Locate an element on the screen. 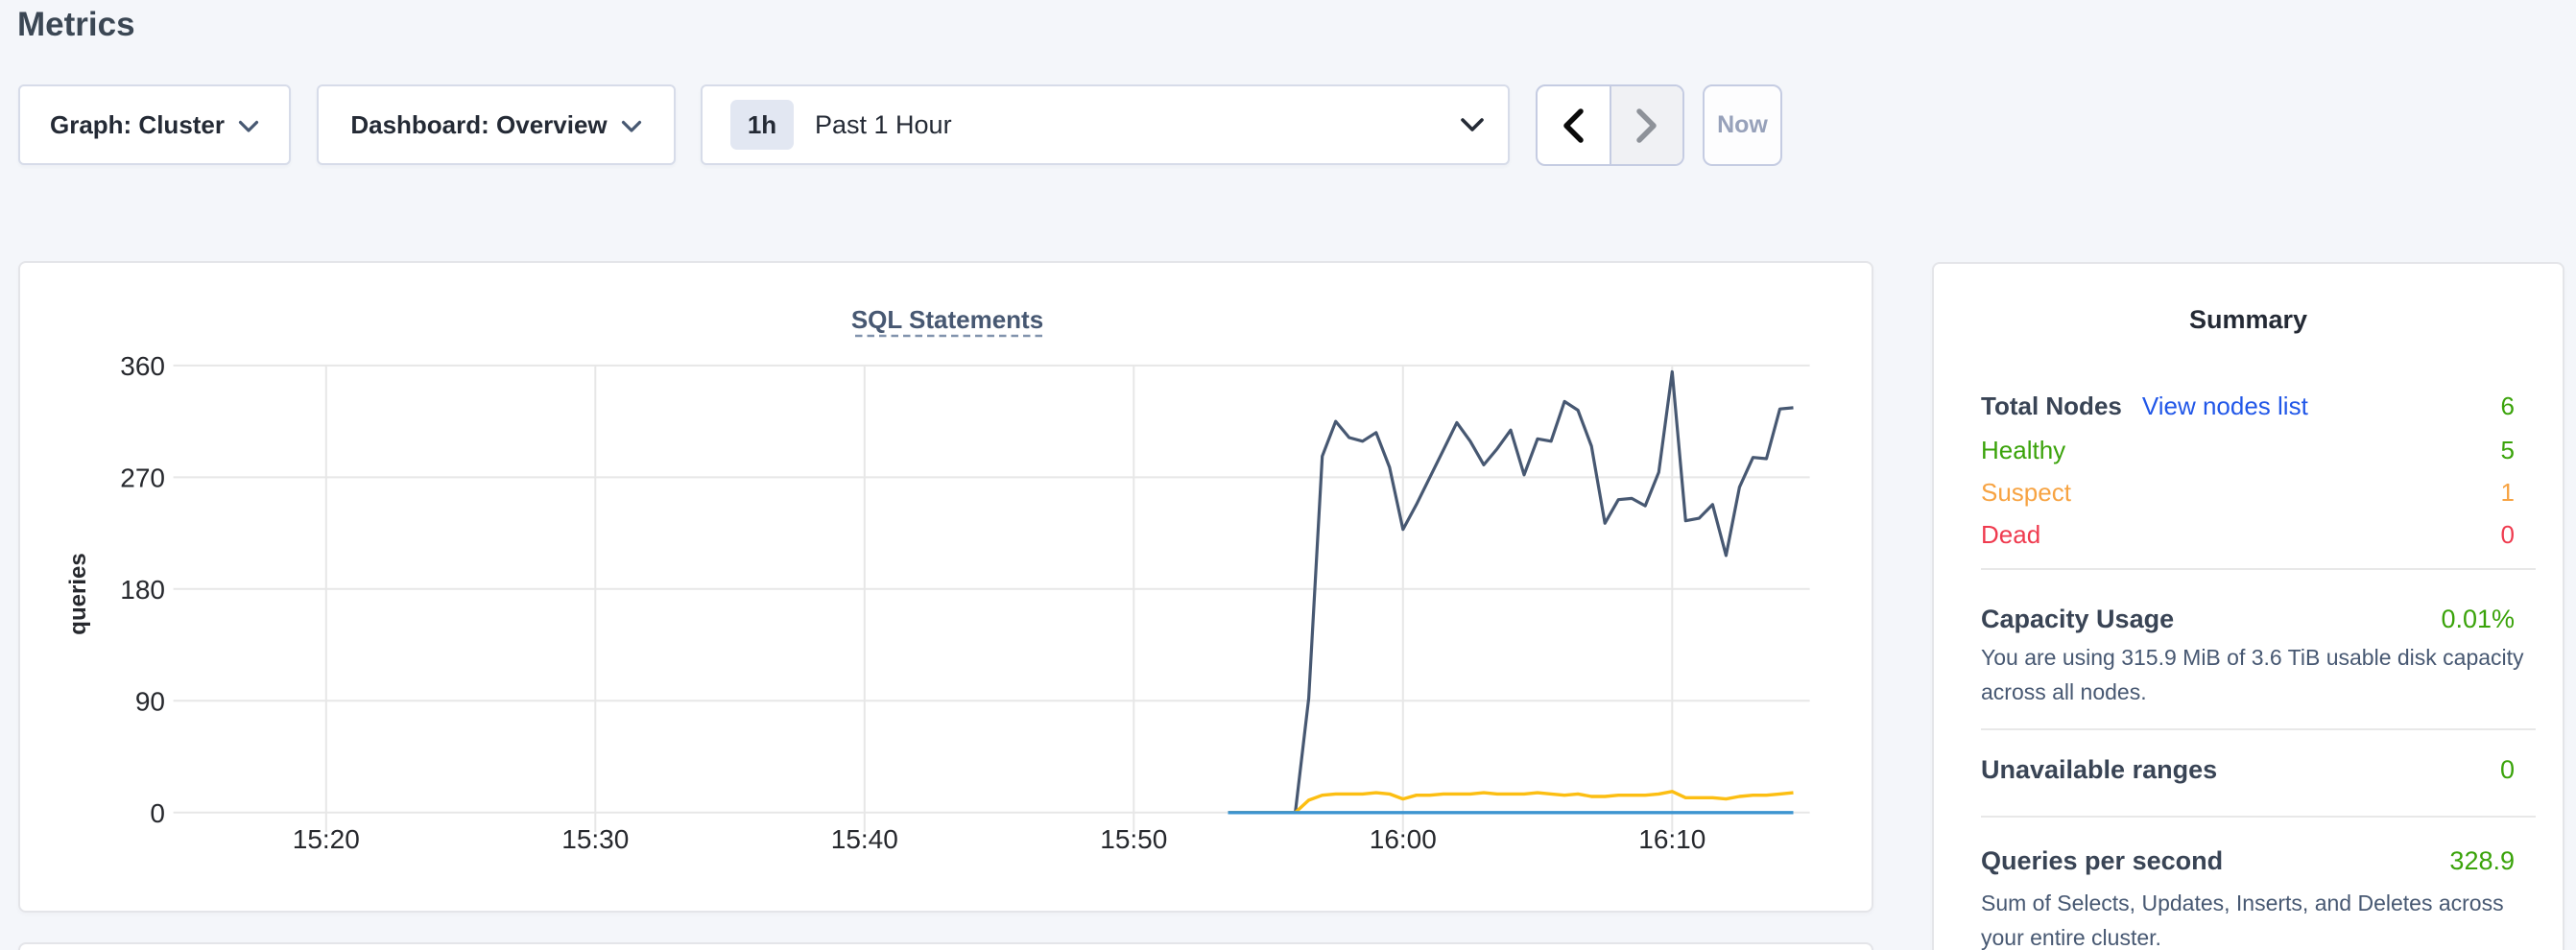  svg-text: 15:20 is located at coordinates (326, 839).